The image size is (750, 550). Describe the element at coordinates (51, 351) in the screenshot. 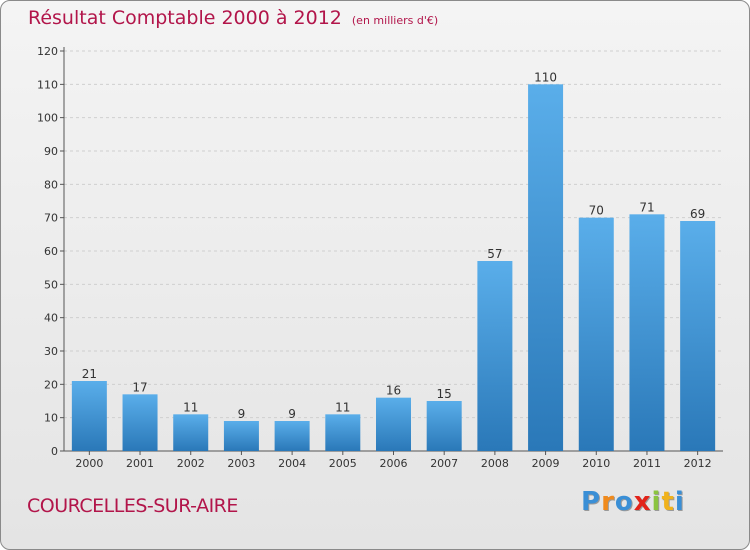

I see `y-tick-label: 30` at that location.